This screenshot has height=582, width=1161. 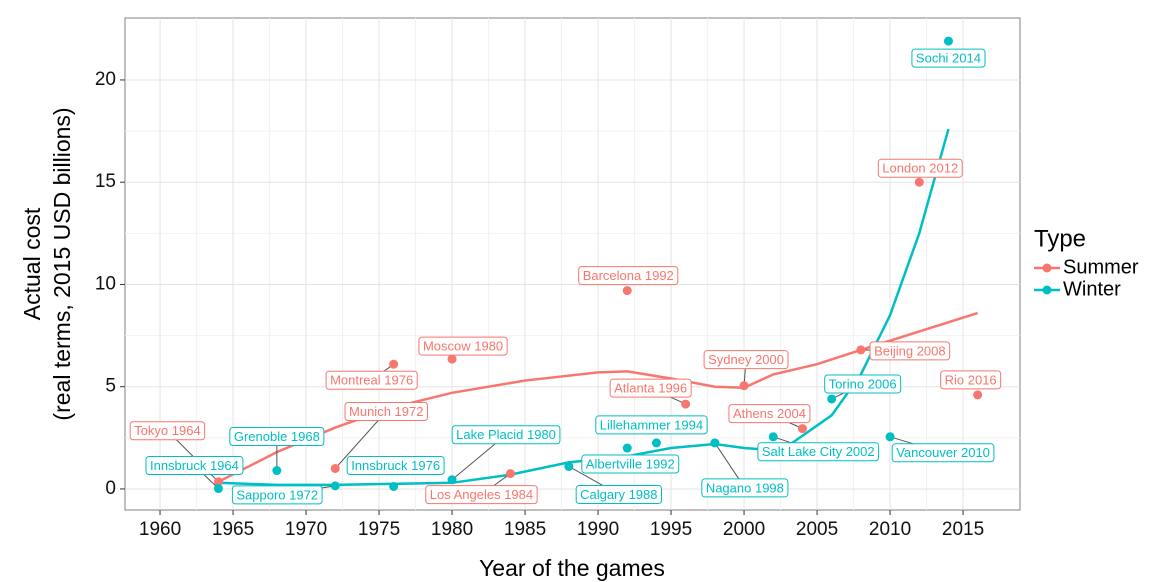 I want to click on y-tick-label: 0, so click(x=110, y=488).